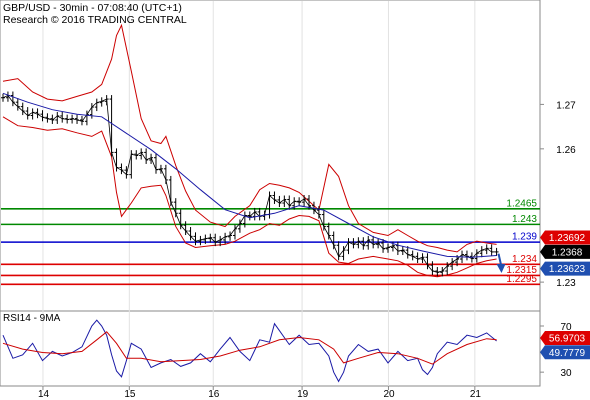 The image size is (590, 400). What do you see at coordinates (565, 295) in the screenshot?
I see `tag-layer: 1.23692 1.2368 1.23623 56.9703 49.7779` at bounding box center [565, 295].